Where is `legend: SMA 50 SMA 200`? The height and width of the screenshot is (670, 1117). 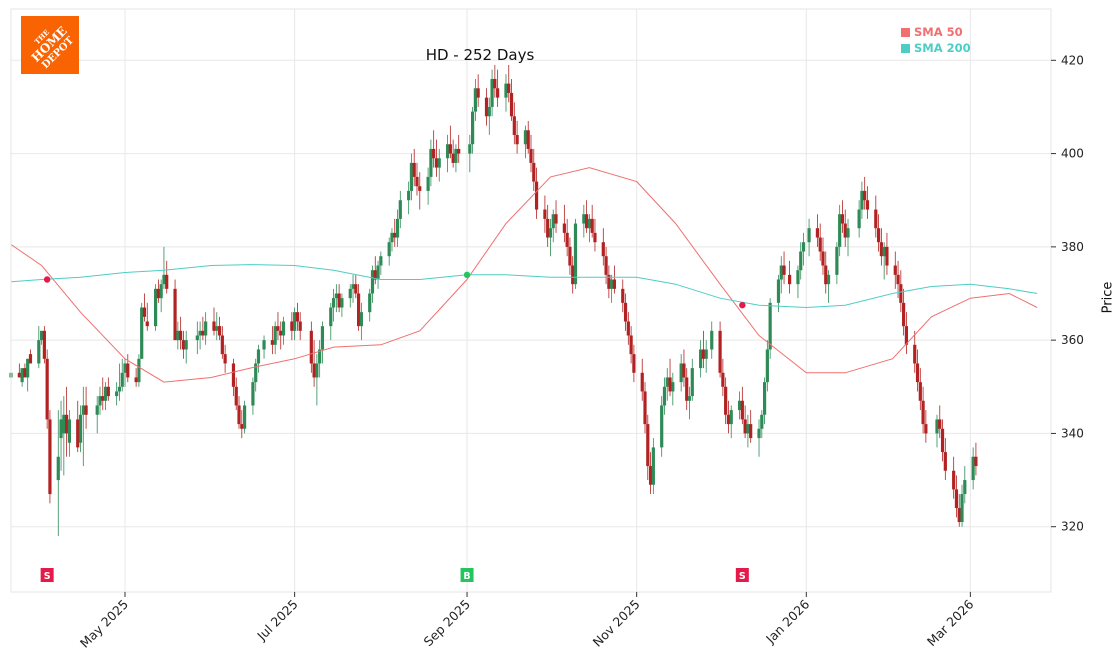
legend: SMA 50 SMA 200 is located at coordinates (936, 40).